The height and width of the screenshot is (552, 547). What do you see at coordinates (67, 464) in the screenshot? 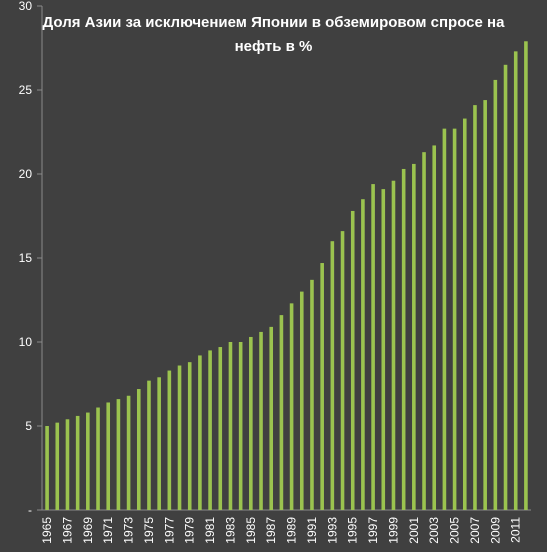
I see `bar-1967` at bounding box center [67, 464].